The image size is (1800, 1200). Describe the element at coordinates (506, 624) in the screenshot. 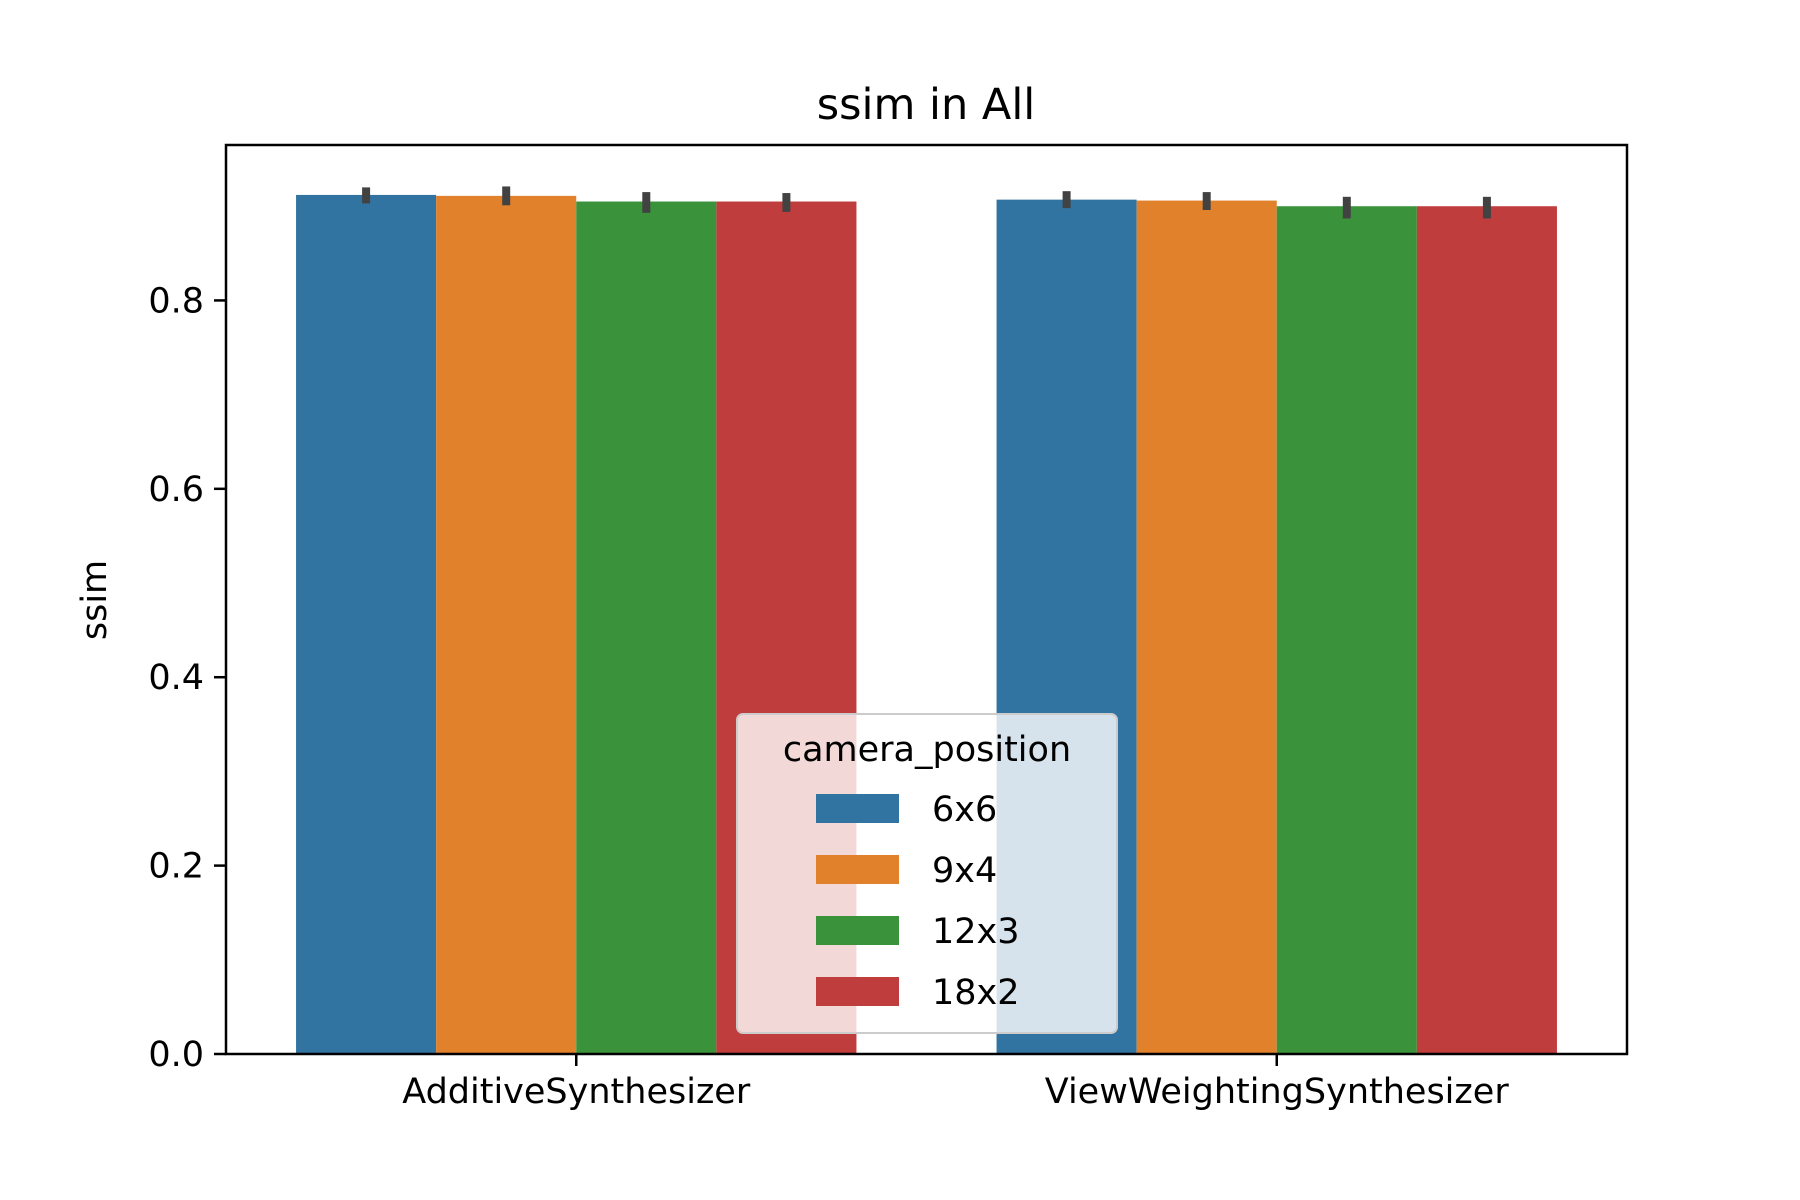

I see `bar-9x4-AdditiveSynthesizer` at that location.